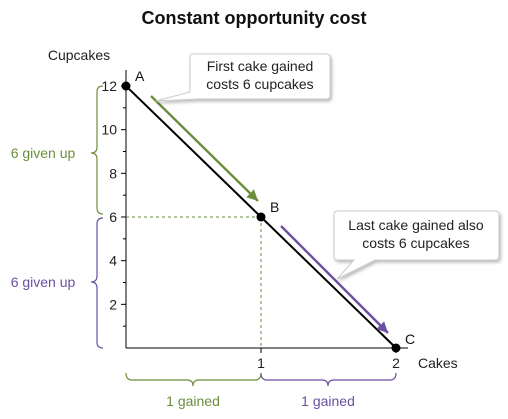 This screenshot has height=419, width=508. What do you see at coordinates (254, 18) in the screenshot?
I see `chart-title: Constant opportunity cost` at bounding box center [254, 18].